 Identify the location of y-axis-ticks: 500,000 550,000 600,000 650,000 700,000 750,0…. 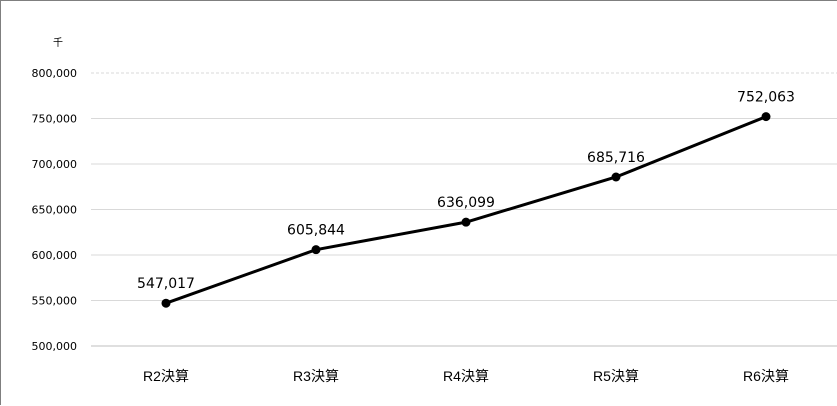
(55, 210).